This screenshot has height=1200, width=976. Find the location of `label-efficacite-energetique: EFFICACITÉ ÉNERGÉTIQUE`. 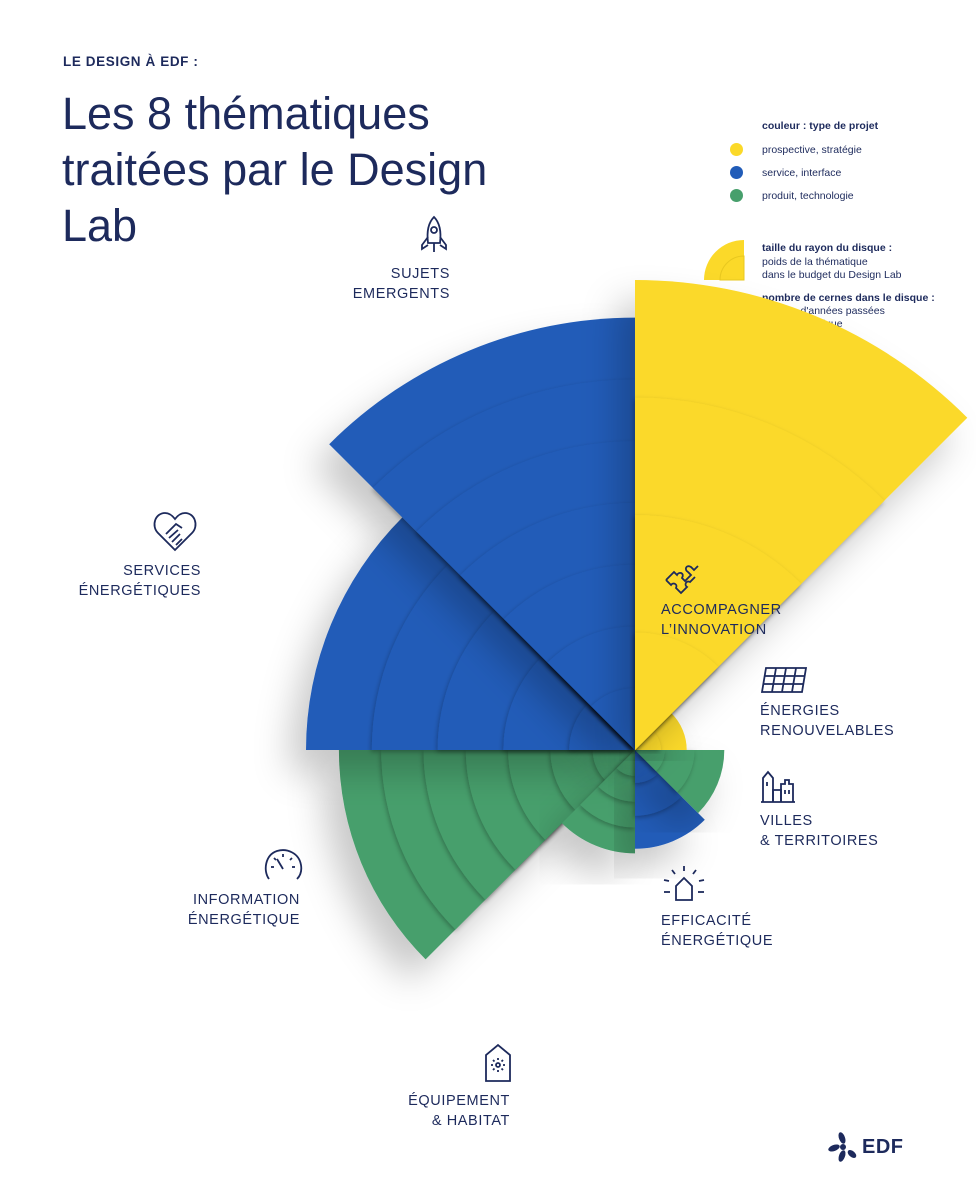

label-efficacite-energetique: EFFICACITÉ ÉNERGÉTIQUE is located at coordinates (717, 931).